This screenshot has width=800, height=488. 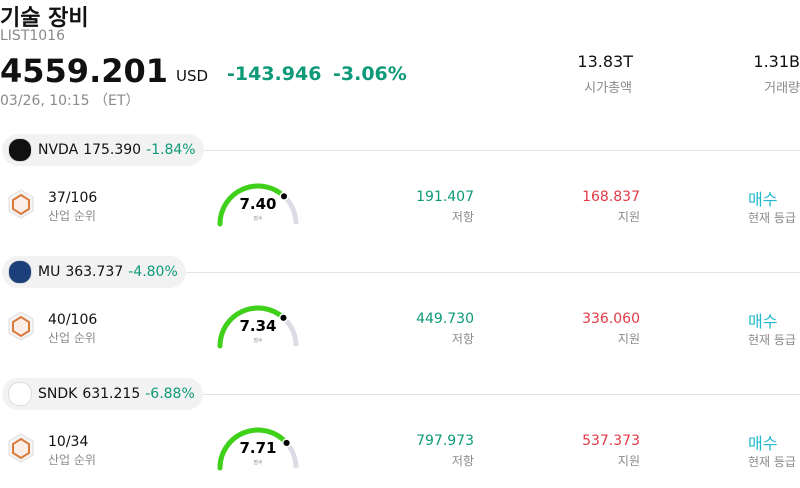 I want to click on resistance: 191.407, so click(x=445, y=197).